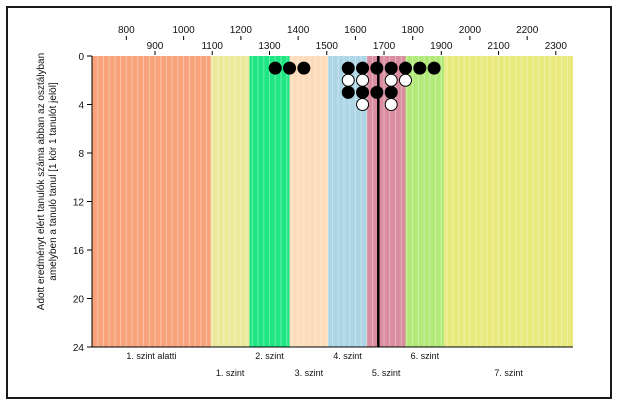 This screenshot has height=405, width=619. What do you see at coordinates (241, 30) in the screenshot?
I see `x-tick-label-major: 1200` at bounding box center [241, 30].